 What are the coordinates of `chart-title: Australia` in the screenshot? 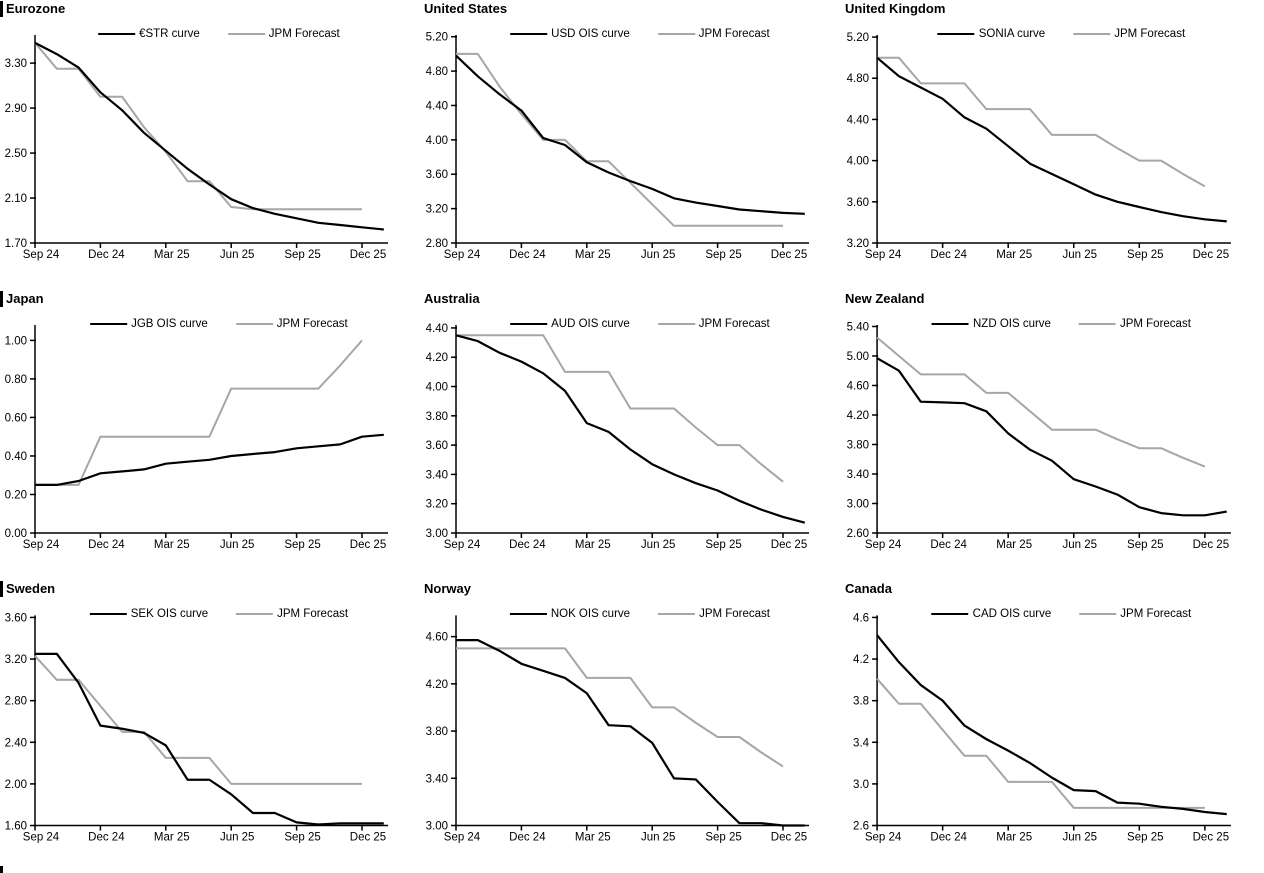 It's located at (452, 298).